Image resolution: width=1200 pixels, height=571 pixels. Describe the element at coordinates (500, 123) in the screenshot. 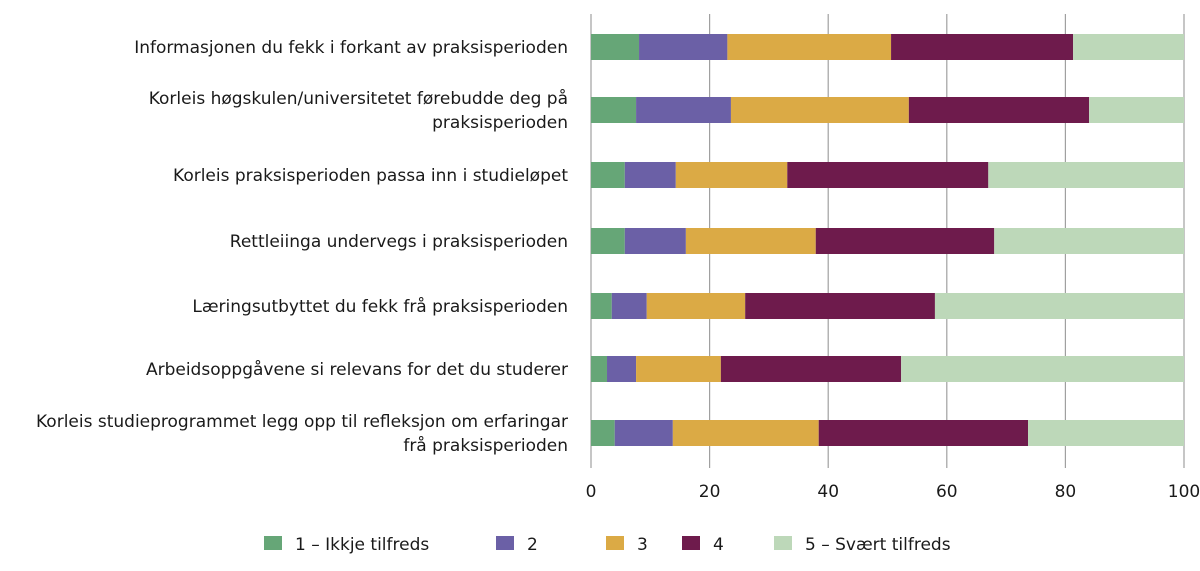

I see `category-label: praksisperioden` at that location.